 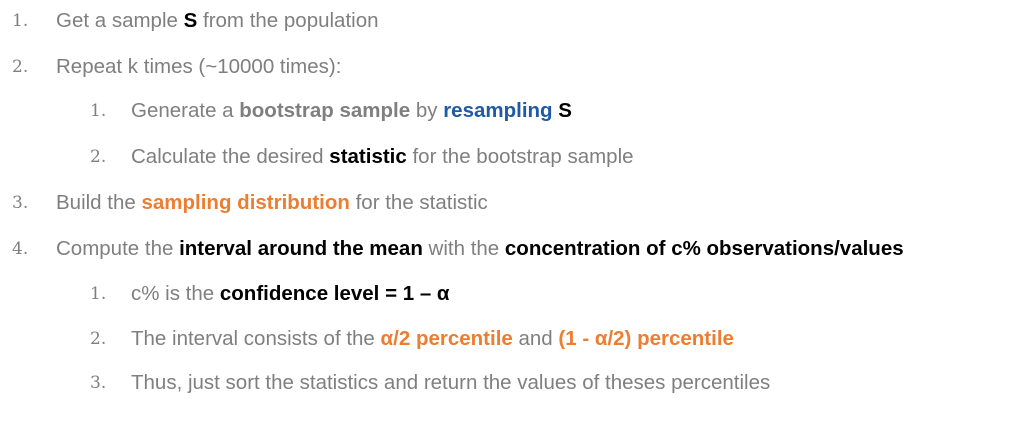 I want to click on text-segment: Get a sample, so click(x=120, y=20).